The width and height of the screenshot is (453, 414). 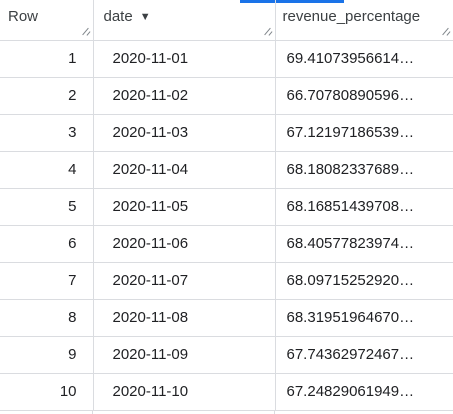 What do you see at coordinates (184, 281) in the screenshot?
I see `date-cell: 2020-11-07` at bounding box center [184, 281].